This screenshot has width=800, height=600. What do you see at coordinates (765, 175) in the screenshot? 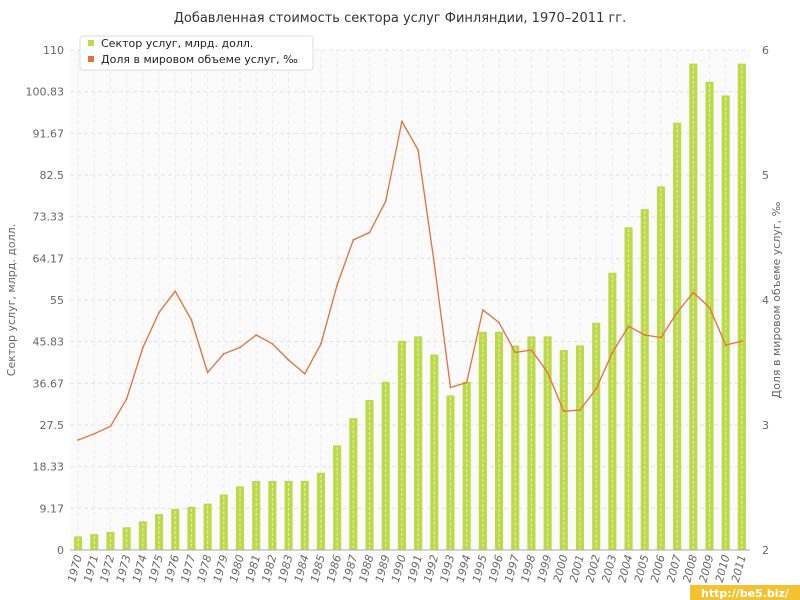
I see `right-axis-tick-label: 5` at bounding box center [765, 175].